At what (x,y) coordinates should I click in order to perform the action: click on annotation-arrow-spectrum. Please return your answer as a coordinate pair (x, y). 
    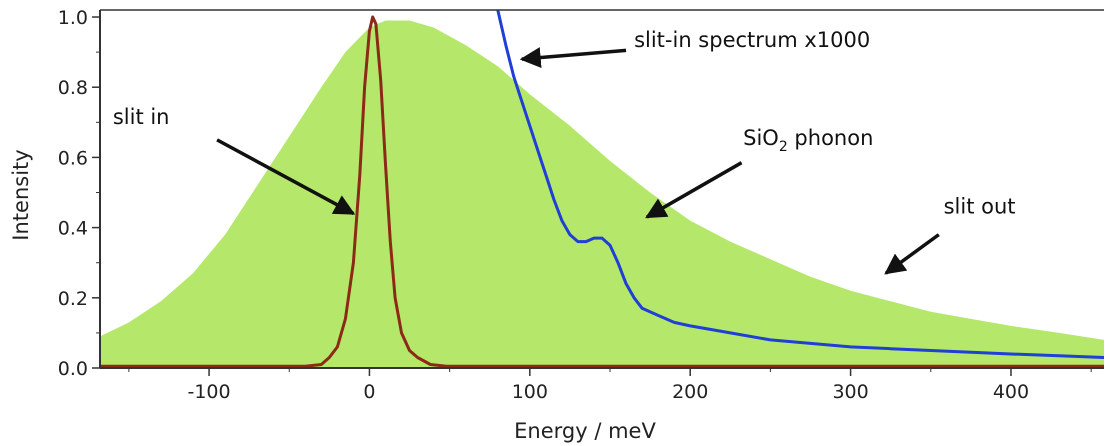
    Looking at the image, I should click on (573, 58).